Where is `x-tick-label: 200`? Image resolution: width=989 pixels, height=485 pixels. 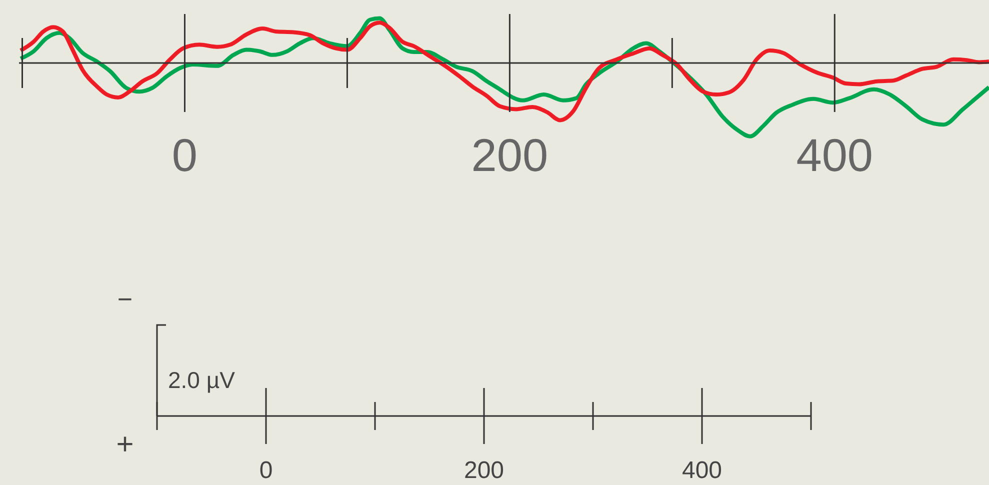 x-tick-label: 200 is located at coordinates (509, 155).